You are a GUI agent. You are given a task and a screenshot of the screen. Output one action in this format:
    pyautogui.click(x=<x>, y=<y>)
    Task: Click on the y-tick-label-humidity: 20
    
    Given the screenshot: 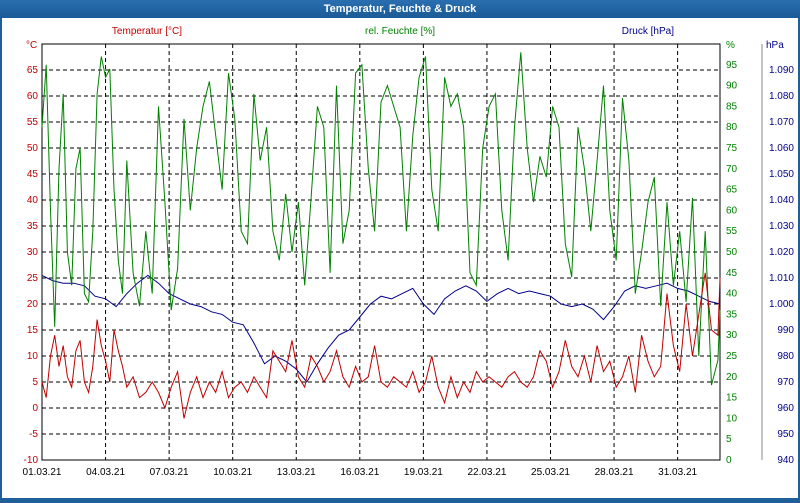 What is the action you would take?
    pyautogui.click(x=732, y=377)
    